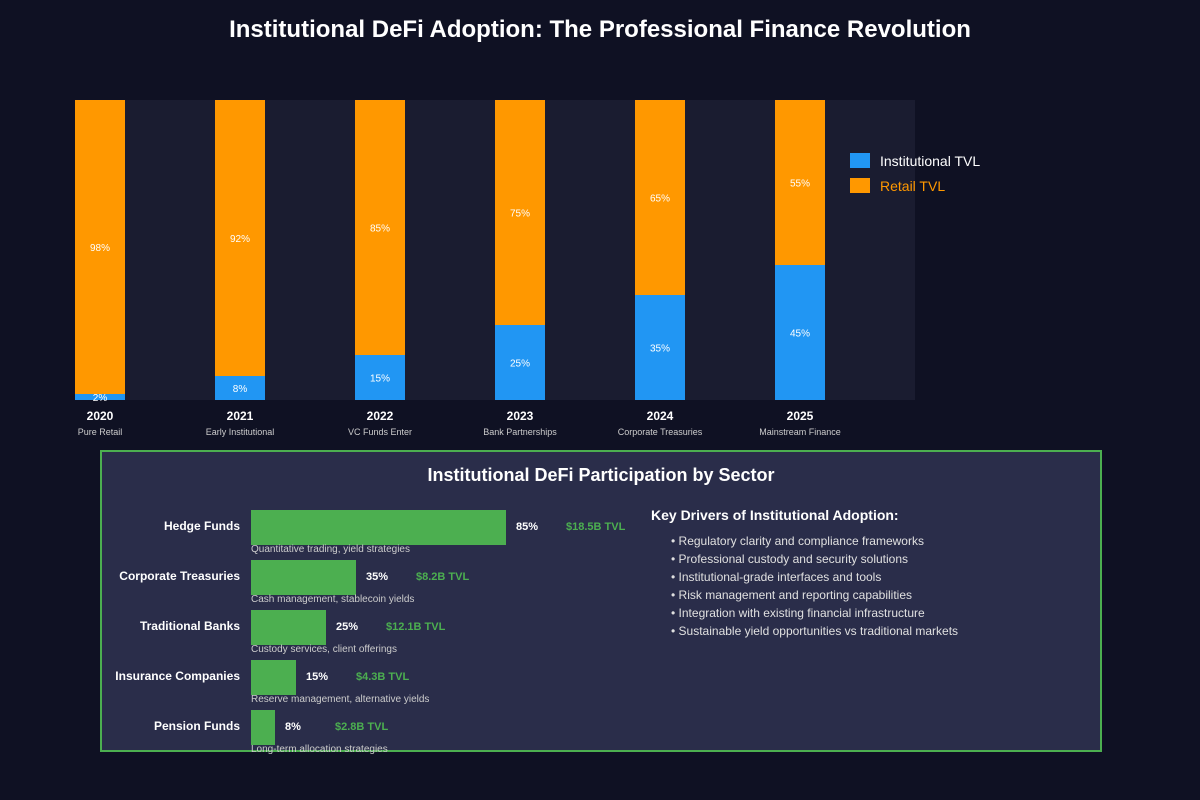 The width and height of the screenshot is (1200, 800). I want to click on sector-percent: 35%, so click(377, 577).